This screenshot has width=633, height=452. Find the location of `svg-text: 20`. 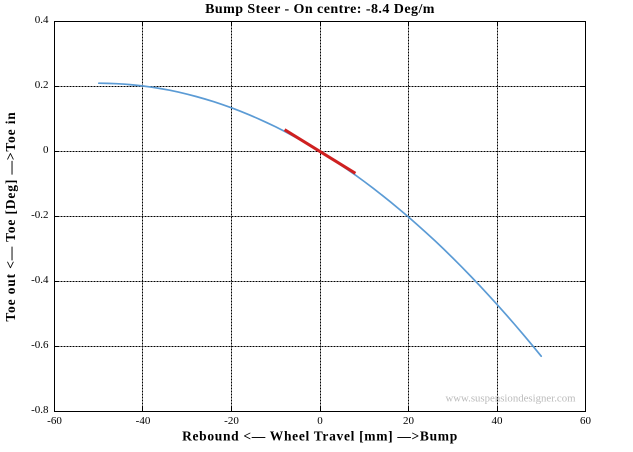

svg-text: 20 is located at coordinates (409, 421).